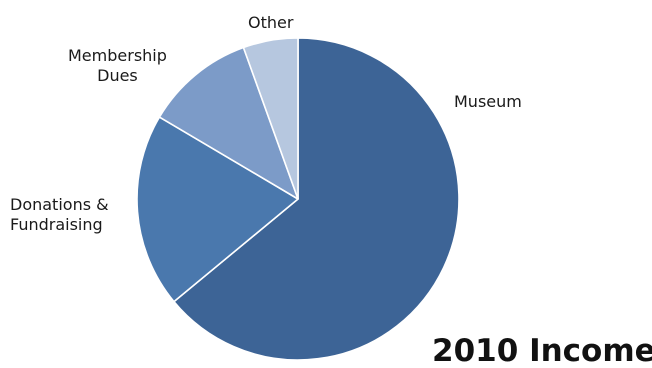 This screenshot has width=652, height=368. I want to click on slice-label-museum: Museum, so click(488, 101).